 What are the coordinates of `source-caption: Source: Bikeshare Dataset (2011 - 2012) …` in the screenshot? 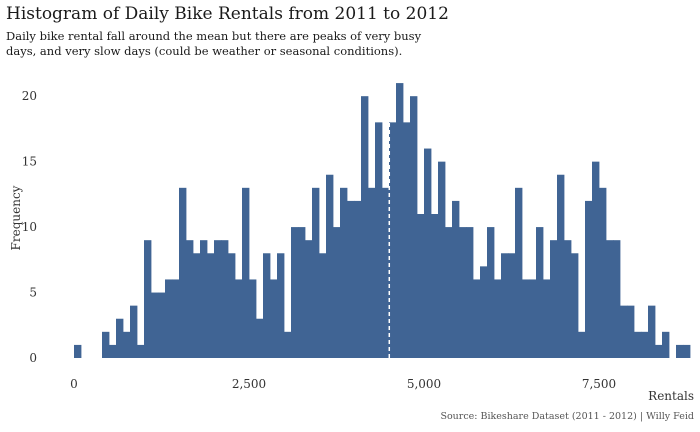 It's located at (567, 416).